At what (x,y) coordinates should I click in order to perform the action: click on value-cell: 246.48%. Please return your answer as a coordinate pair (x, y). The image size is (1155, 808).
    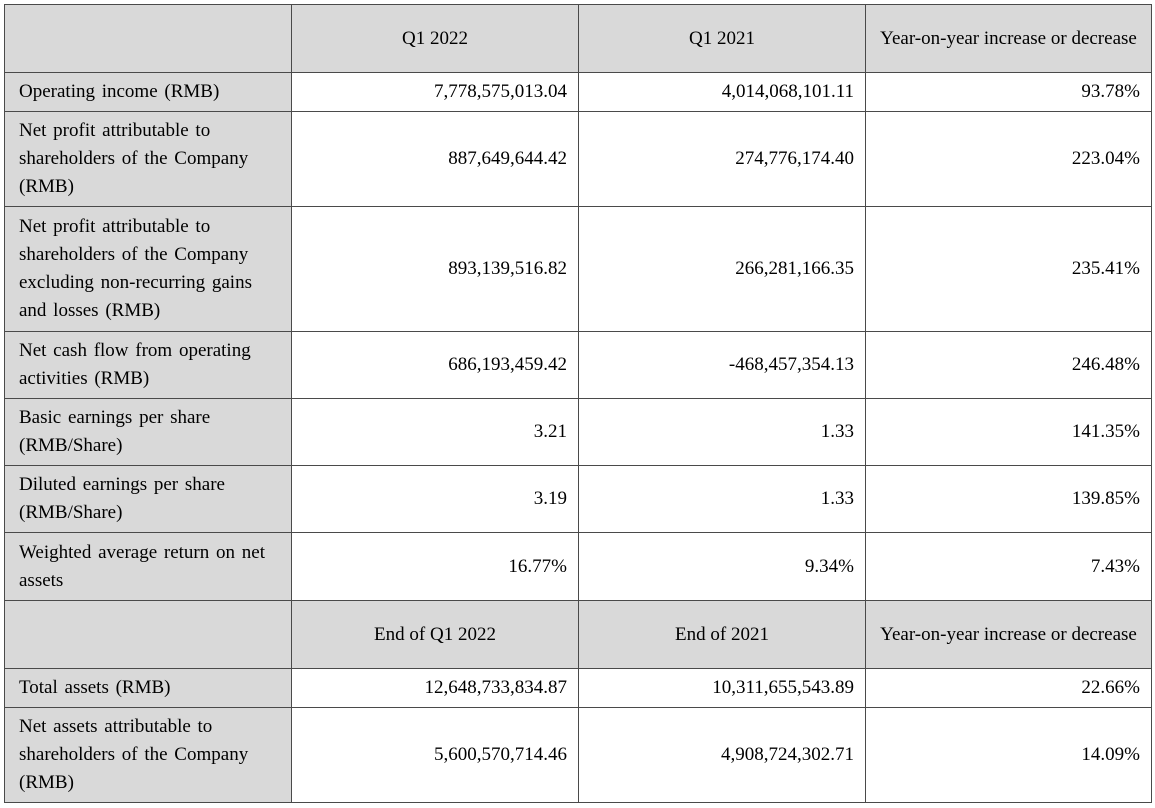
    Looking at the image, I should click on (1008, 365).